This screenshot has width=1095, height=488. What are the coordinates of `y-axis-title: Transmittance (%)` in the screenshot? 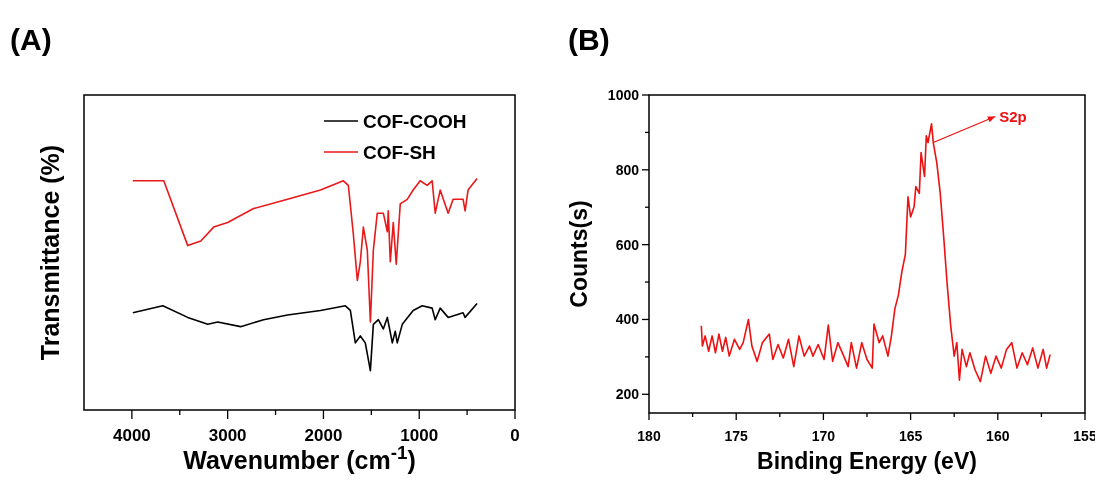 It's located at (50, 252).